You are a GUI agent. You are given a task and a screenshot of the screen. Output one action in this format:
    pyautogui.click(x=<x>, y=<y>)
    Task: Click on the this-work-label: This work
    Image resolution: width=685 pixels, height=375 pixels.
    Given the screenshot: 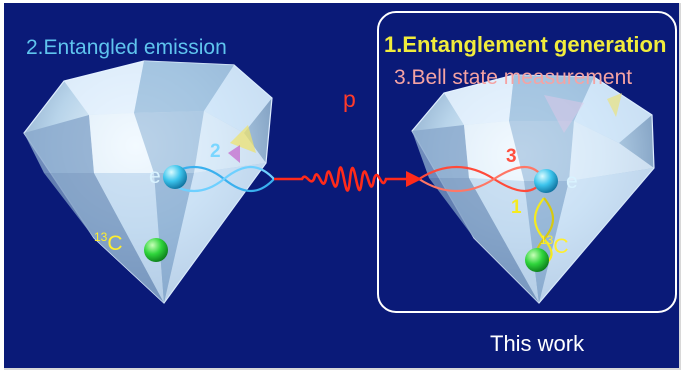 What is the action you would take?
    pyautogui.click(x=537, y=343)
    